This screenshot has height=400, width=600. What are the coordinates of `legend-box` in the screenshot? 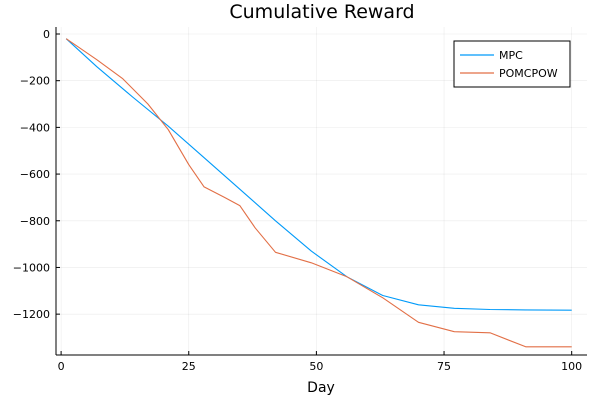 It's located at (512, 64).